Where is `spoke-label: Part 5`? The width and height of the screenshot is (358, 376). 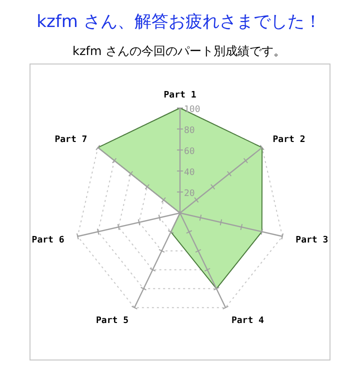
spoke-label: Part 5 is located at coordinates (112, 321).